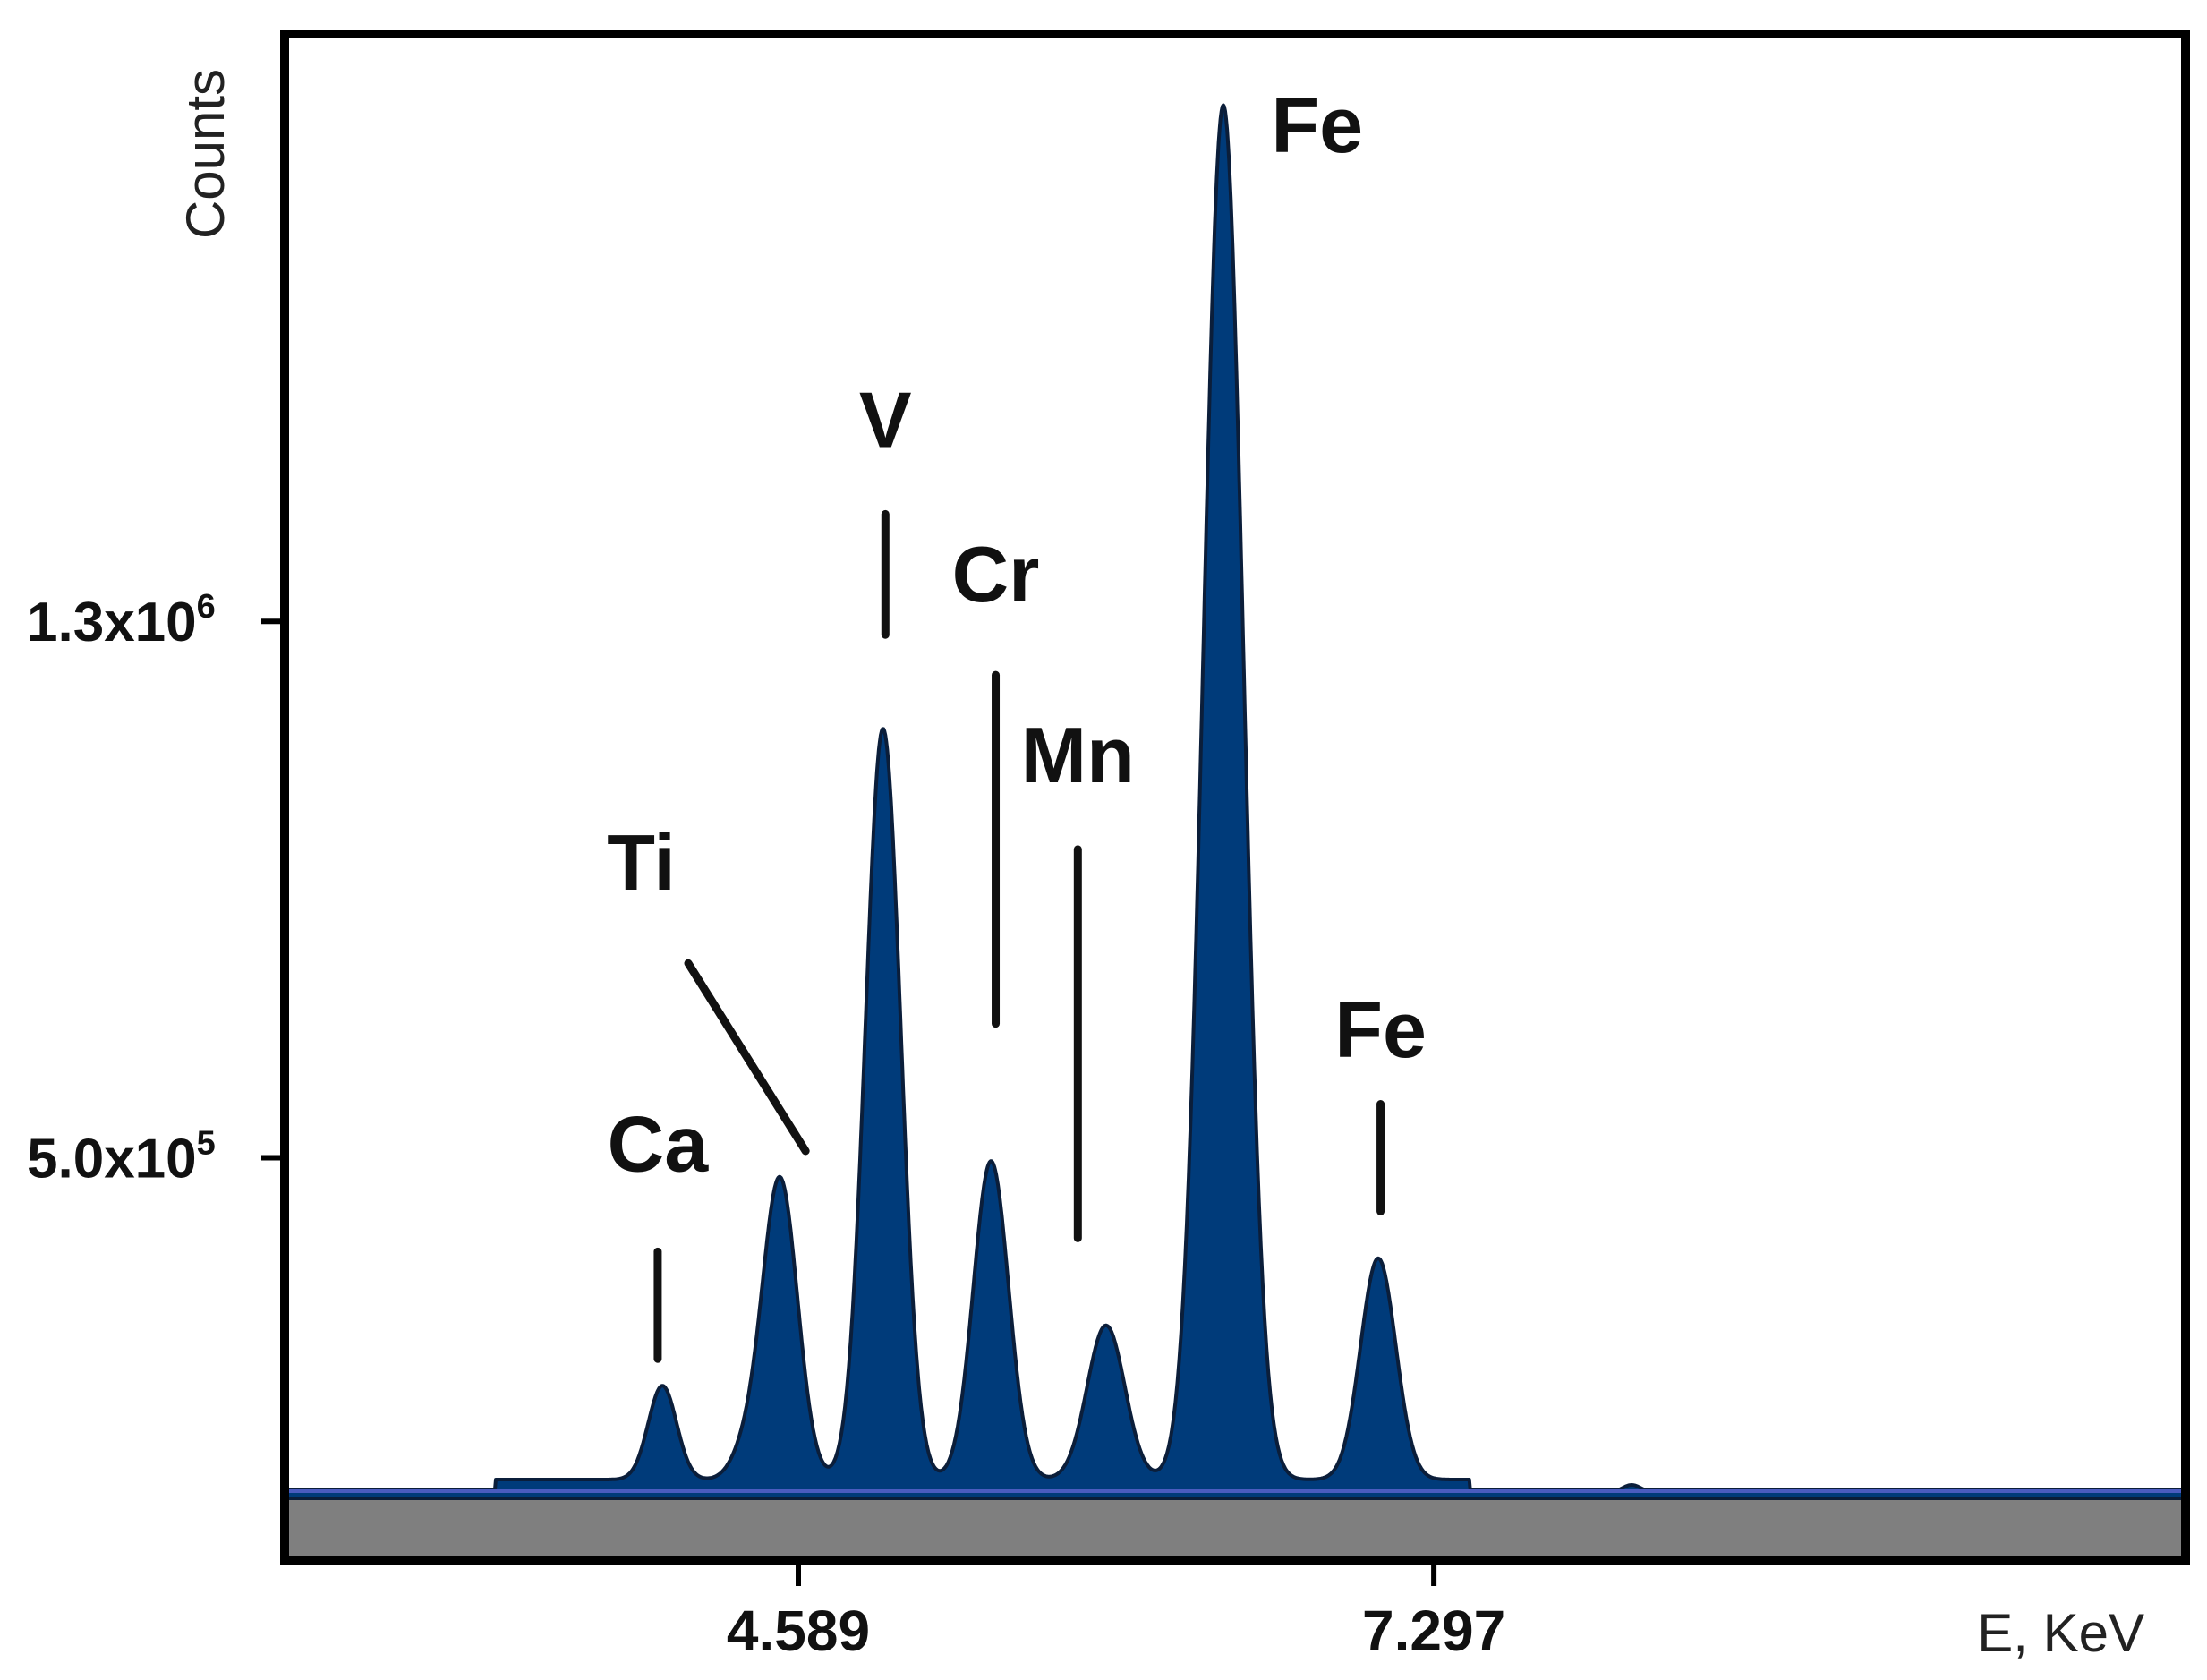 This screenshot has width=2207, height=1680. Describe the element at coordinates (996, 574) in the screenshot. I see `peak-label: Cr` at that location.